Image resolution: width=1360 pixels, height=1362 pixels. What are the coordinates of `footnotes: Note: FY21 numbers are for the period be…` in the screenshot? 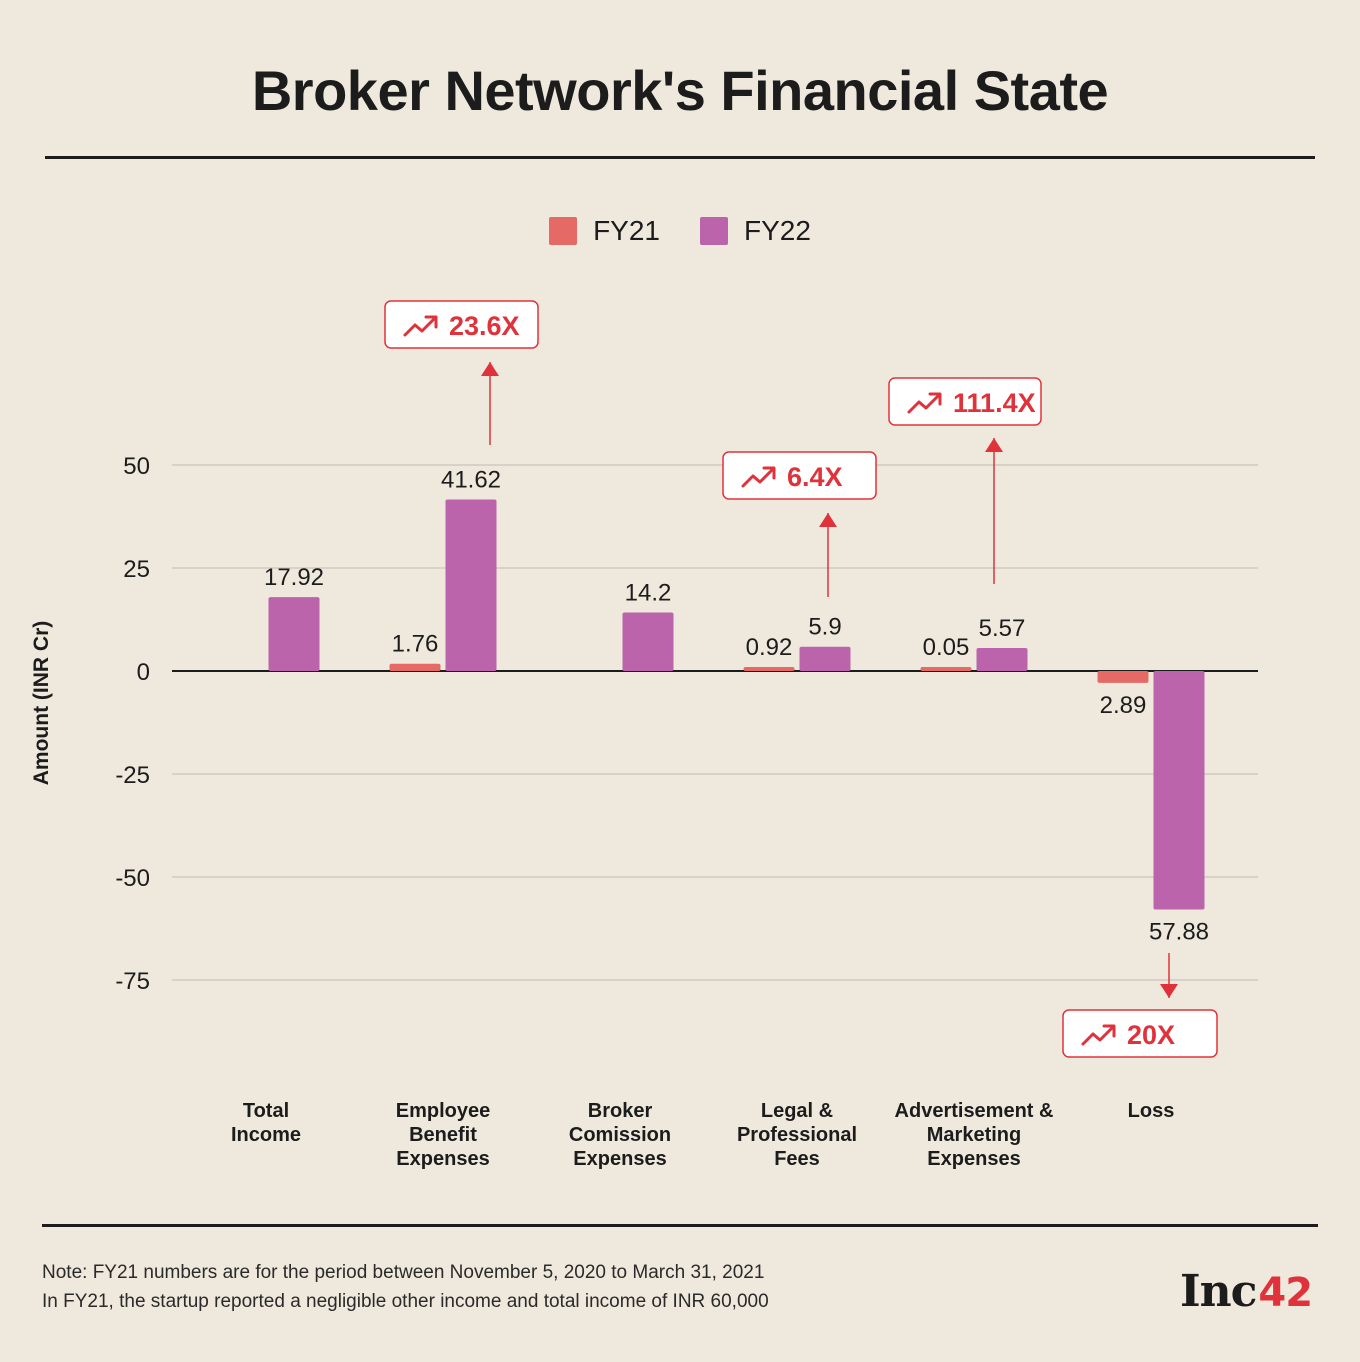 It's located at (405, 1287).